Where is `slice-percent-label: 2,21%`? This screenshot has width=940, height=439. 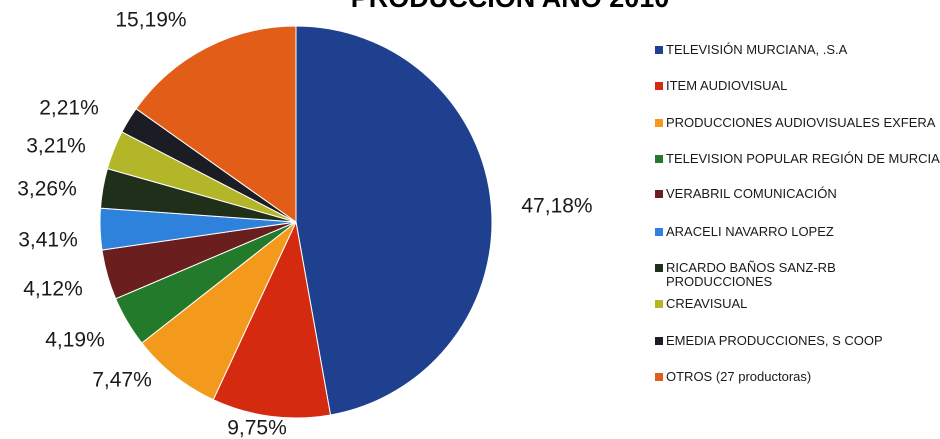
slice-percent-label: 2,21% is located at coordinates (69, 108).